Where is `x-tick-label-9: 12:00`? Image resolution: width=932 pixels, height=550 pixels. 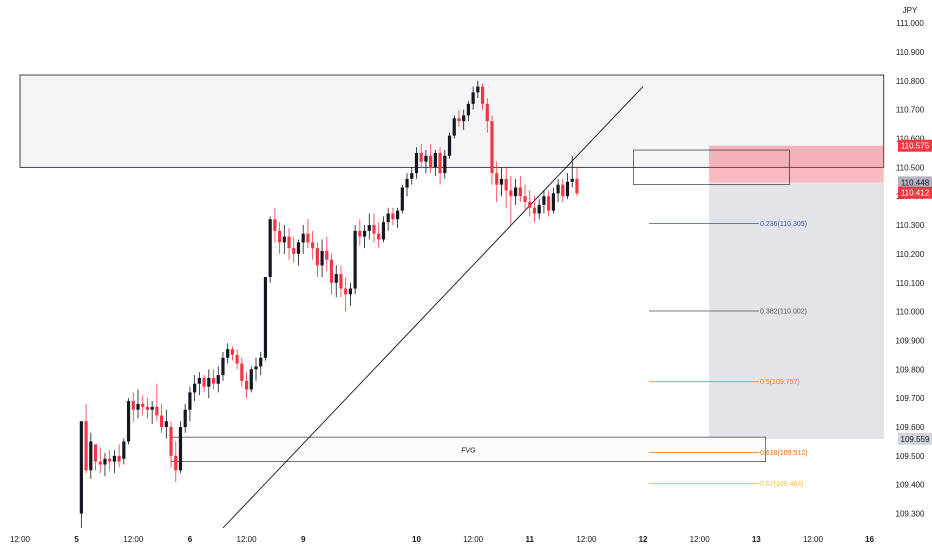
x-tick-label-9: 12:00 is located at coordinates (586, 539).